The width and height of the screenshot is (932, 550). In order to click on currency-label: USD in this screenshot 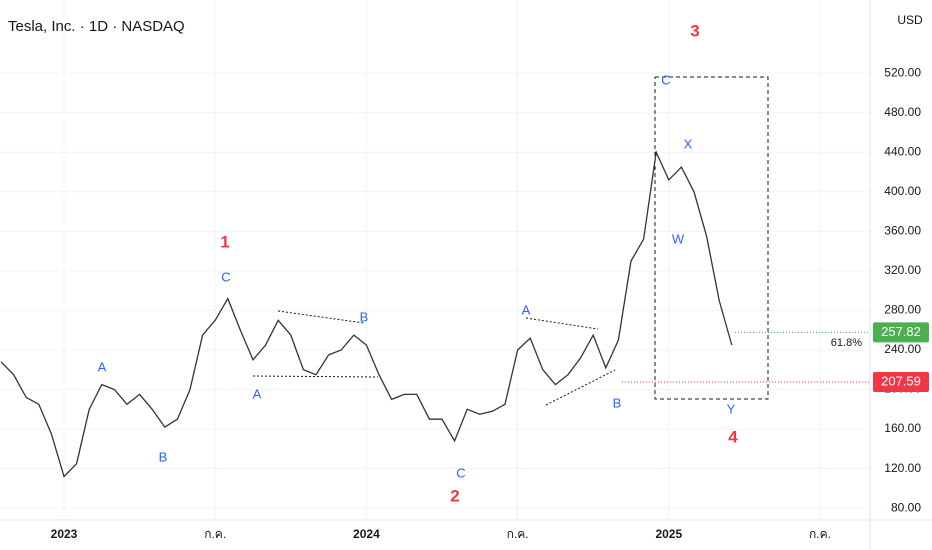, I will do `click(910, 20)`.